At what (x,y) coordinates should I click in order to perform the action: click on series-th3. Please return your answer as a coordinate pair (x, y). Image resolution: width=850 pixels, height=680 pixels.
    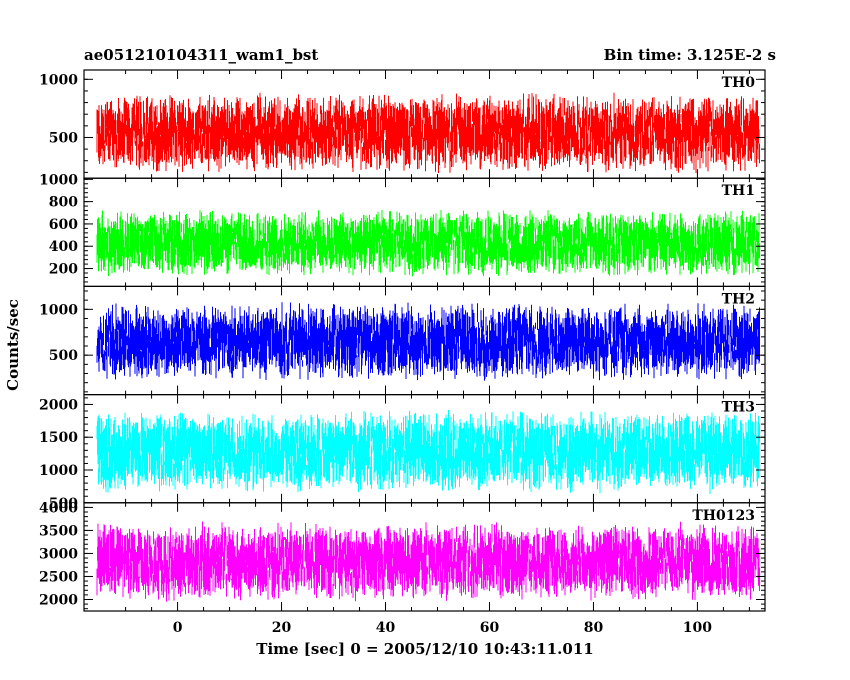
    Looking at the image, I should click on (428, 452).